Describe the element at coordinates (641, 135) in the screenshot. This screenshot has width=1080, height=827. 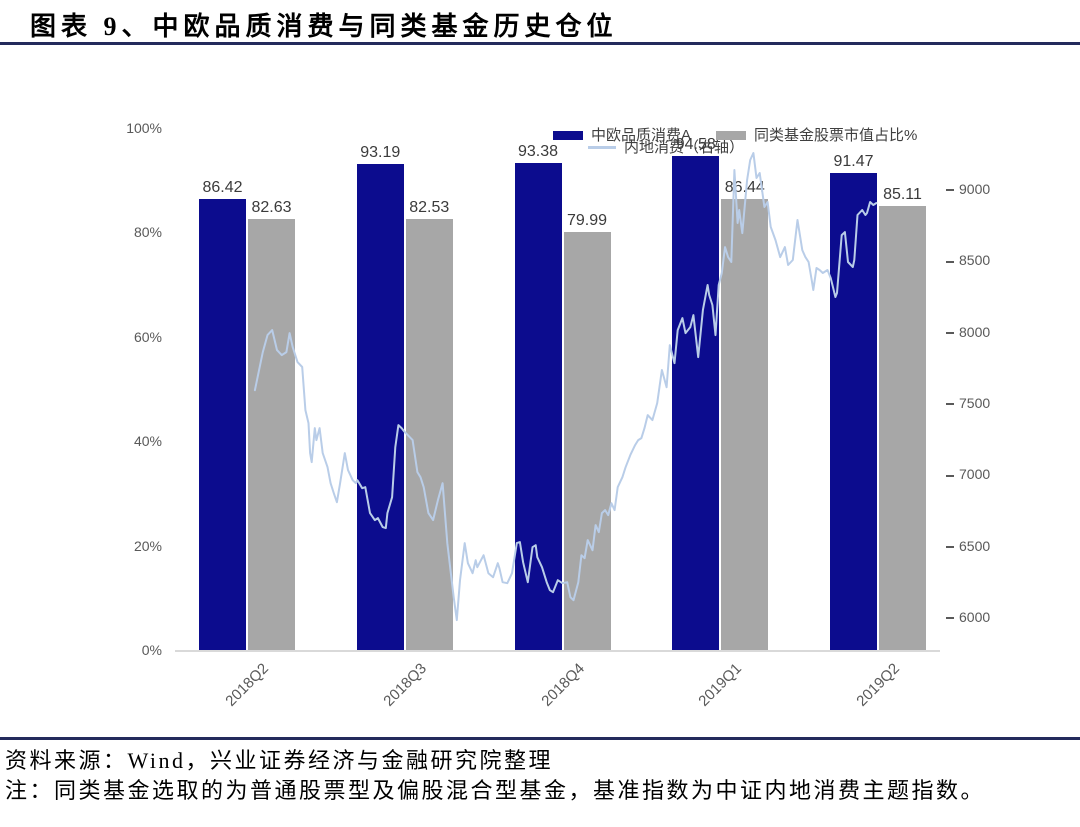
I see `legend-label-fund: 中欧品质消费A` at that location.